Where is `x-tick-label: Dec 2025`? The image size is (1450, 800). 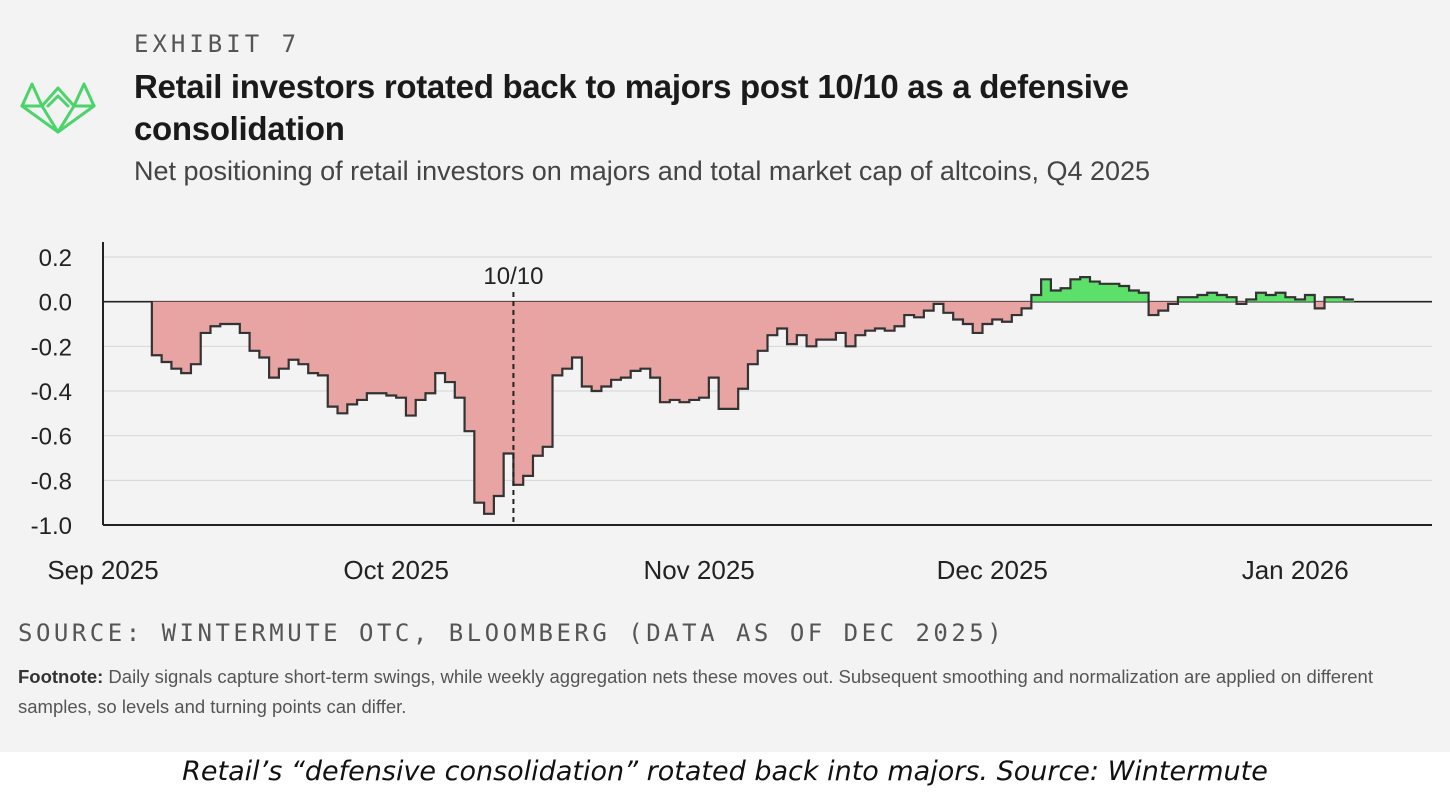
x-tick-label: Dec 2025 is located at coordinates (992, 570).